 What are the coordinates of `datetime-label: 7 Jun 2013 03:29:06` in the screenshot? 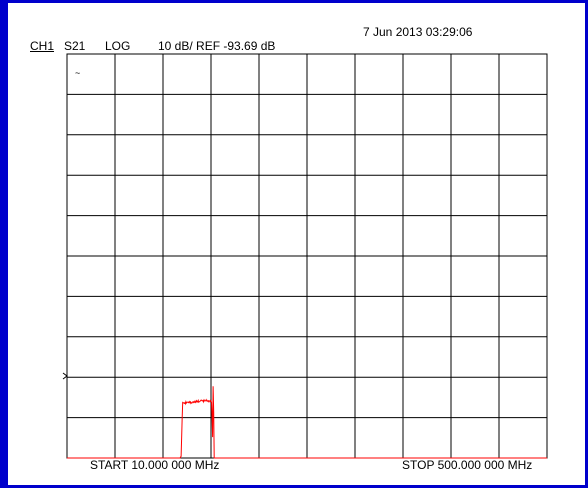 It's located at (418, 32).